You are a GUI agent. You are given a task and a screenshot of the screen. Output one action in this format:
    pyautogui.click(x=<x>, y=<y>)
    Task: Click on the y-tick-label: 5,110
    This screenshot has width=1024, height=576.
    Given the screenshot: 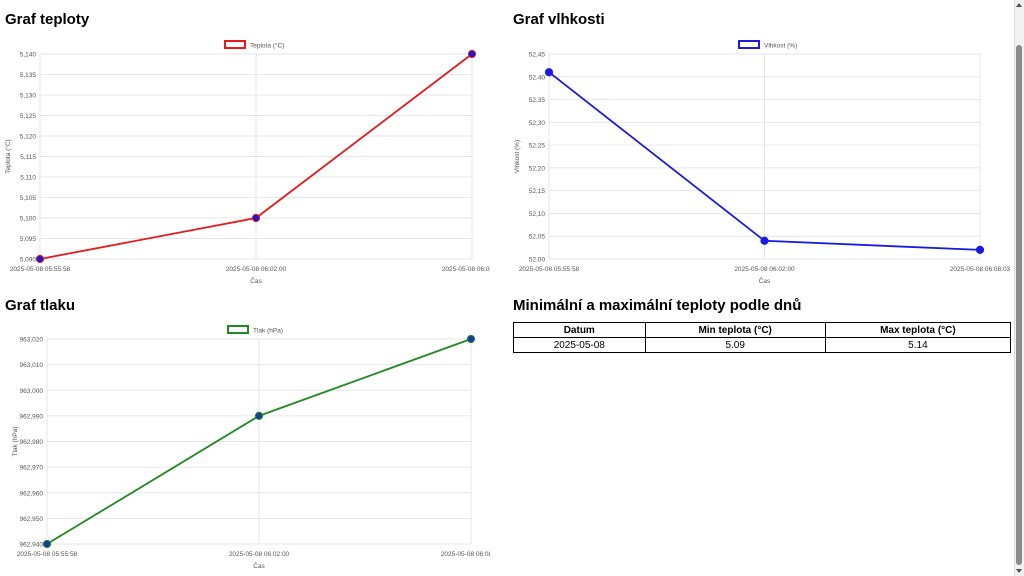 What is the action you would take?
    pyautogui.click(x=28, y=178)
    